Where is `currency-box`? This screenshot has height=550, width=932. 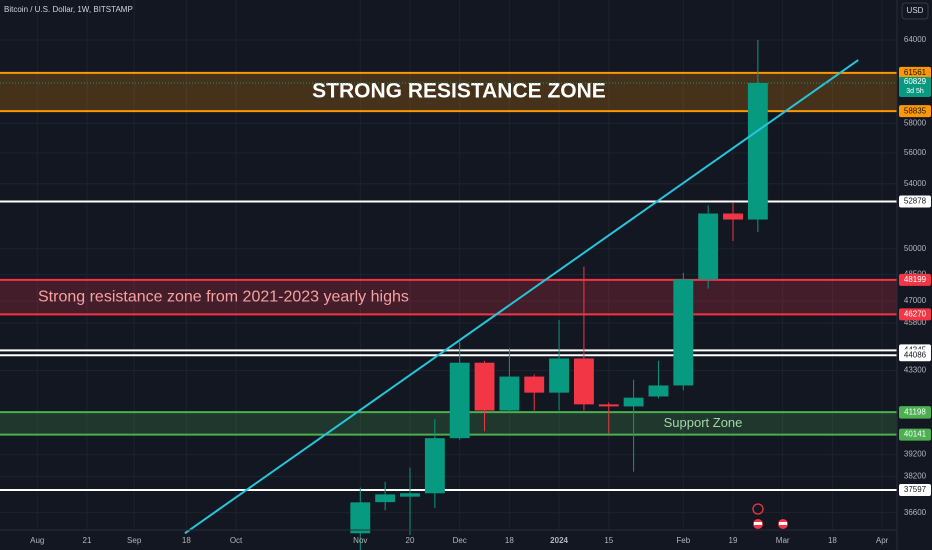
currency-box is located at coordinates (915, 11).